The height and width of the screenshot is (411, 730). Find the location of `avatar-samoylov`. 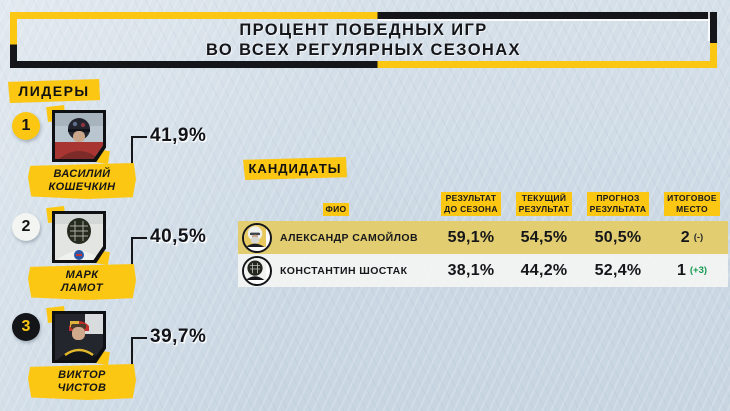

avatar-samoylov is located at coordinates (257, 237).